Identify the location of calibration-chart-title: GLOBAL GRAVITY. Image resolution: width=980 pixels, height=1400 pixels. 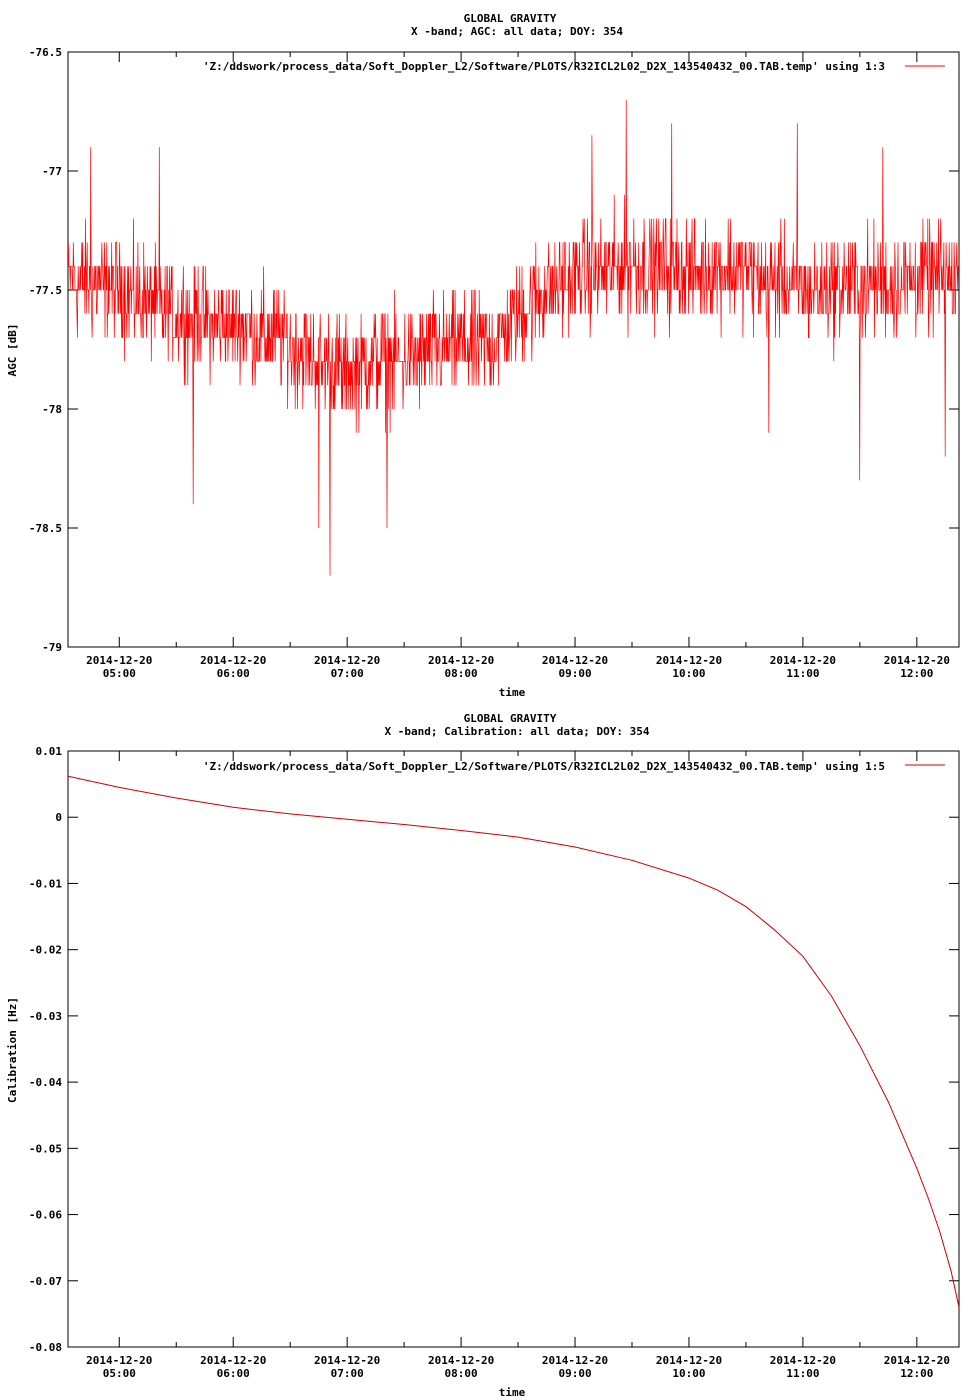
(510, 718).